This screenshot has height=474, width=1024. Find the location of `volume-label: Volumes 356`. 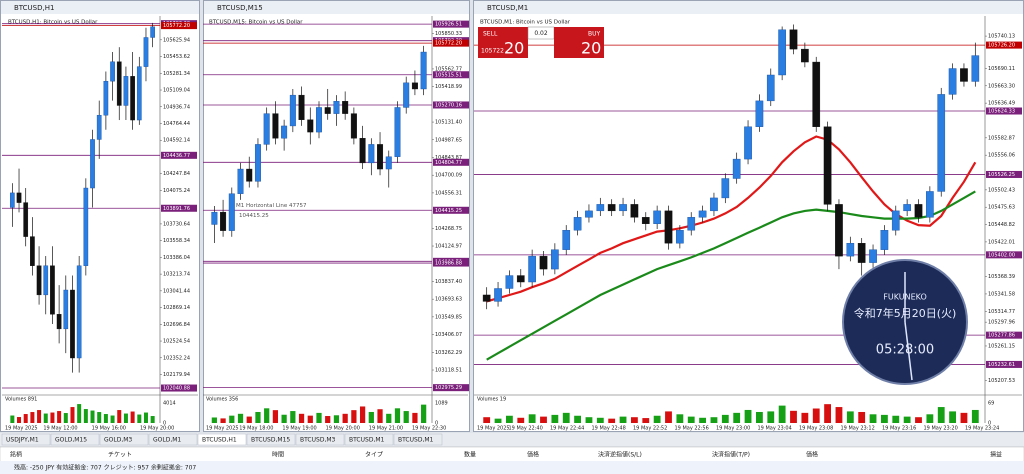

volume-label: Volumes 356 is located at coordinates (222, 400).